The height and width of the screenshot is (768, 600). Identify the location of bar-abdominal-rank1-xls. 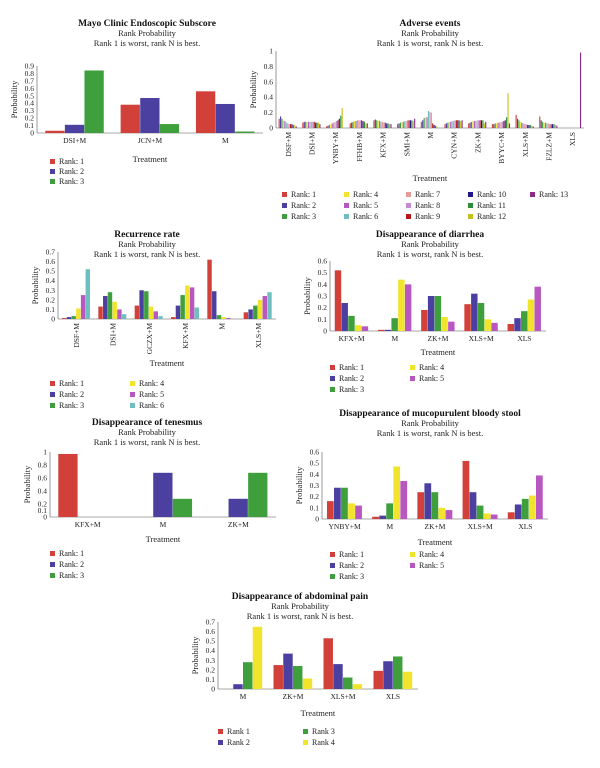
(378, 679).